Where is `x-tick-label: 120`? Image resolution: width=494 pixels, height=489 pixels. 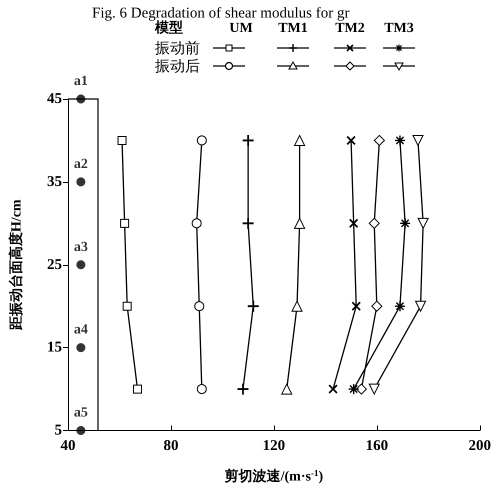
x-tick-label: 120 is located at coordinates (274, 446).